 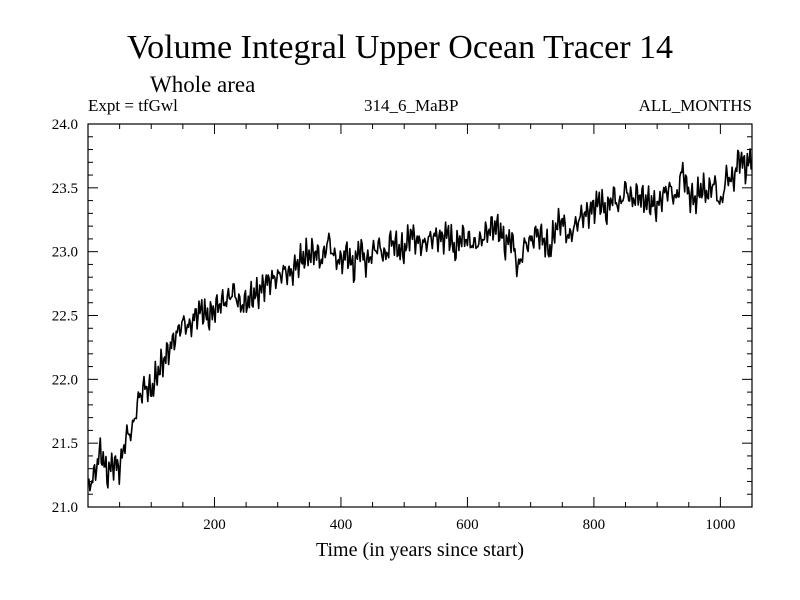 I want to click on x-tick-label: 400, so click(x=341, y=525).